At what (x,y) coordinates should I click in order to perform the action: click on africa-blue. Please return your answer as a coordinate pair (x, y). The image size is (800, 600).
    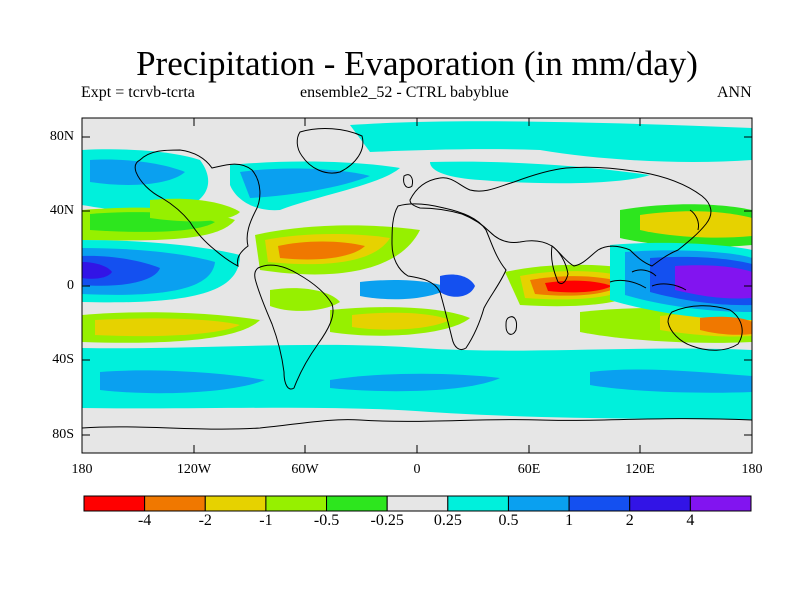
    Looking at the image, I should click on (457, 285).